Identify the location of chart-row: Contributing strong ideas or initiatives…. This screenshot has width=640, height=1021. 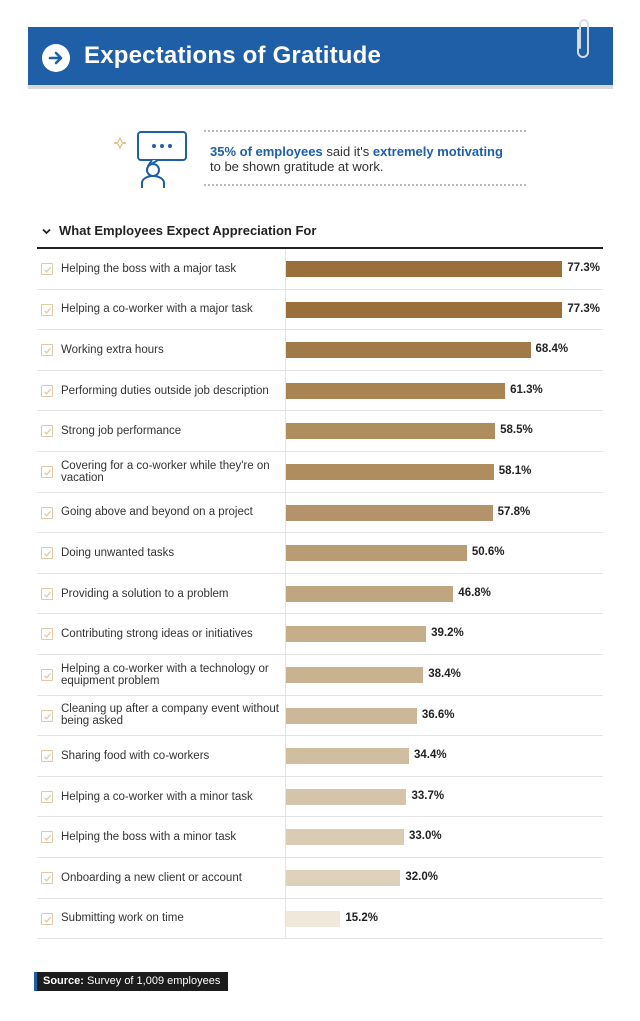
(320, 634).